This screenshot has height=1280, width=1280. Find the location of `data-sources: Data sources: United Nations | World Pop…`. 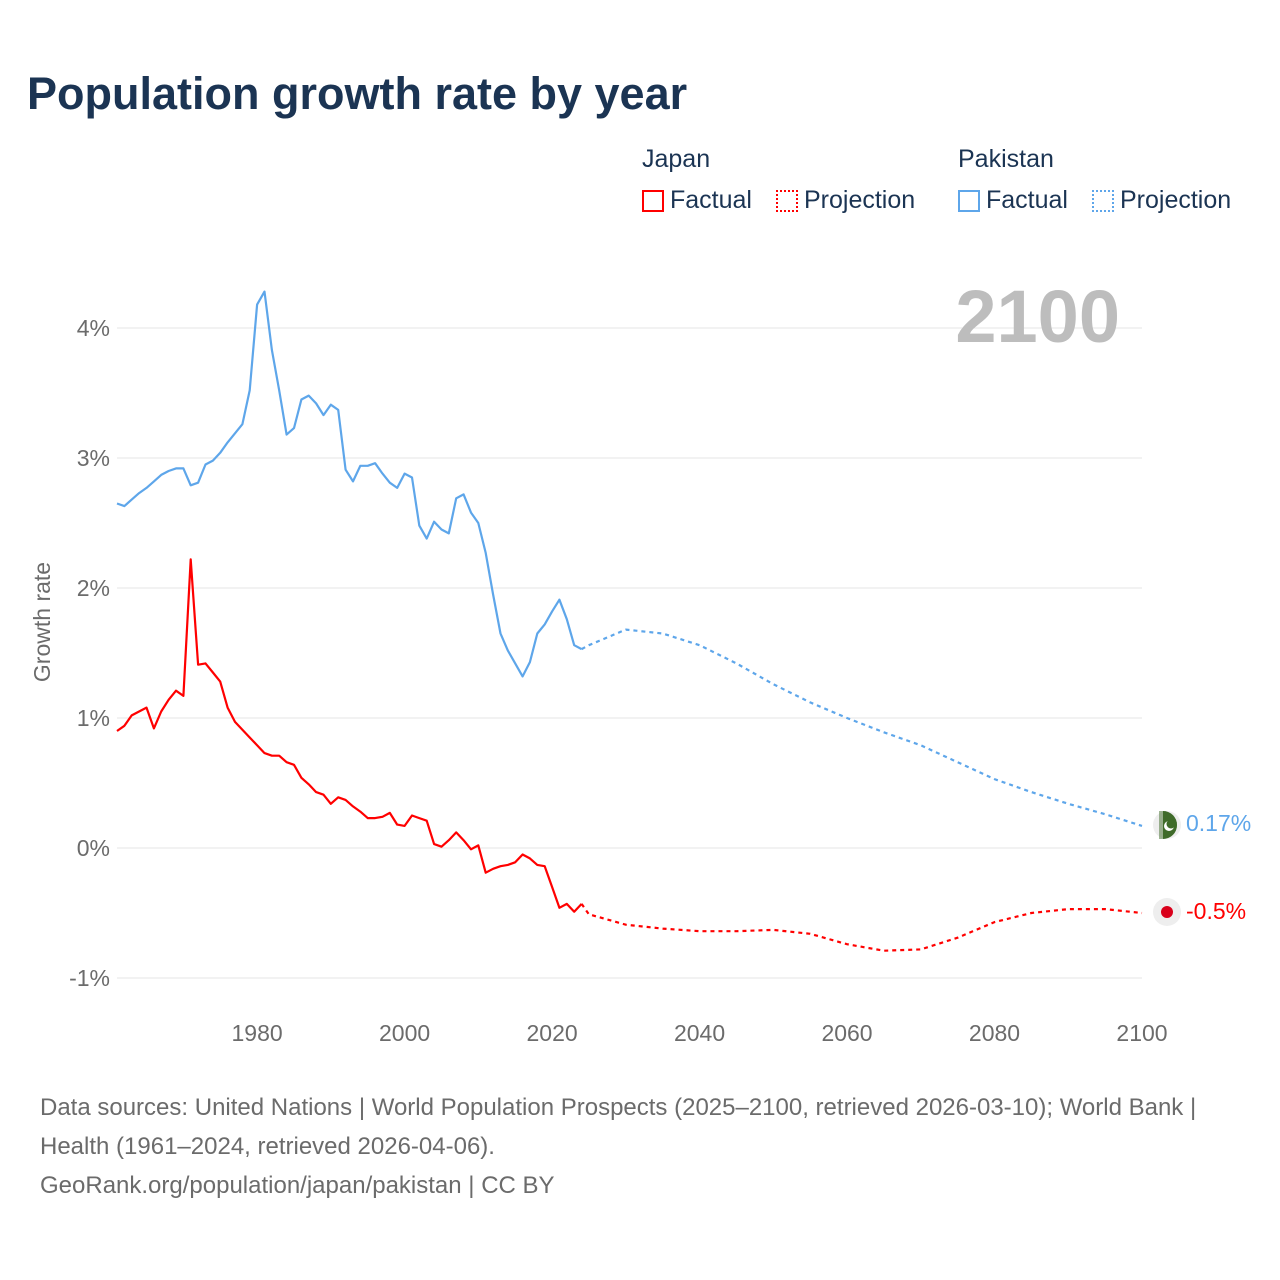

data-sources: Data sources: United Nations | World Pop… is located at coordinates (618, 1127).